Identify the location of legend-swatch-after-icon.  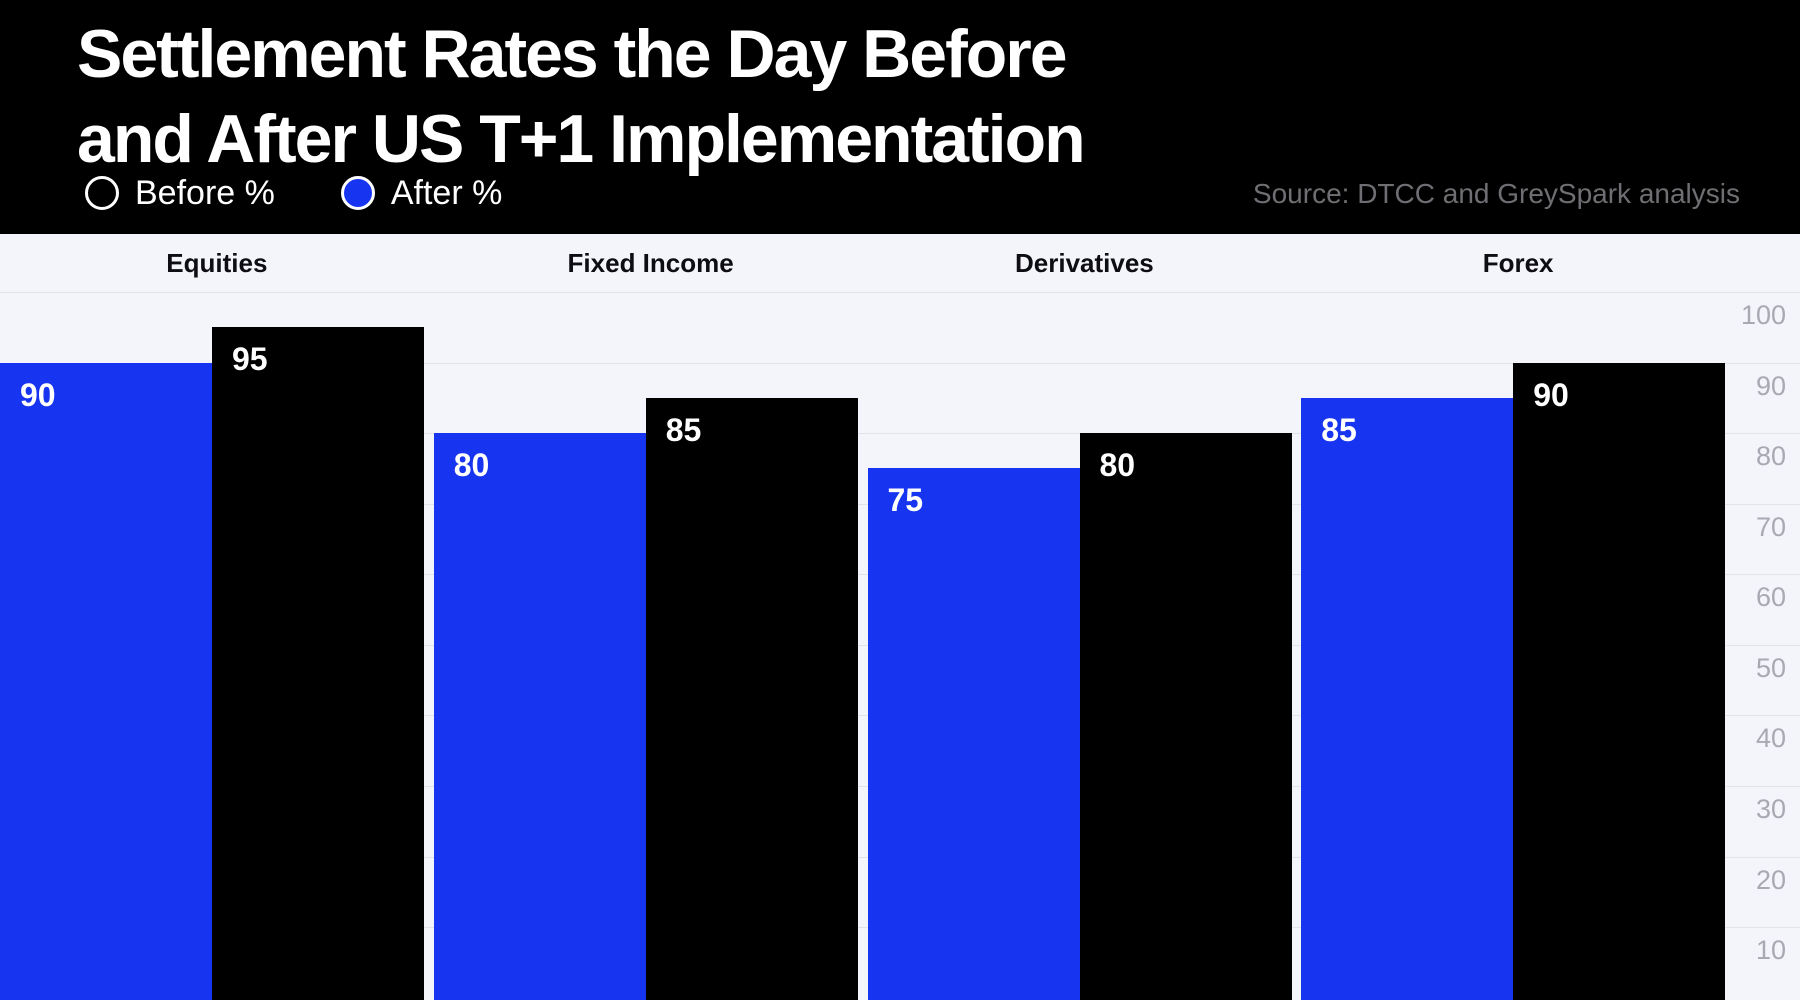
(357, 193).